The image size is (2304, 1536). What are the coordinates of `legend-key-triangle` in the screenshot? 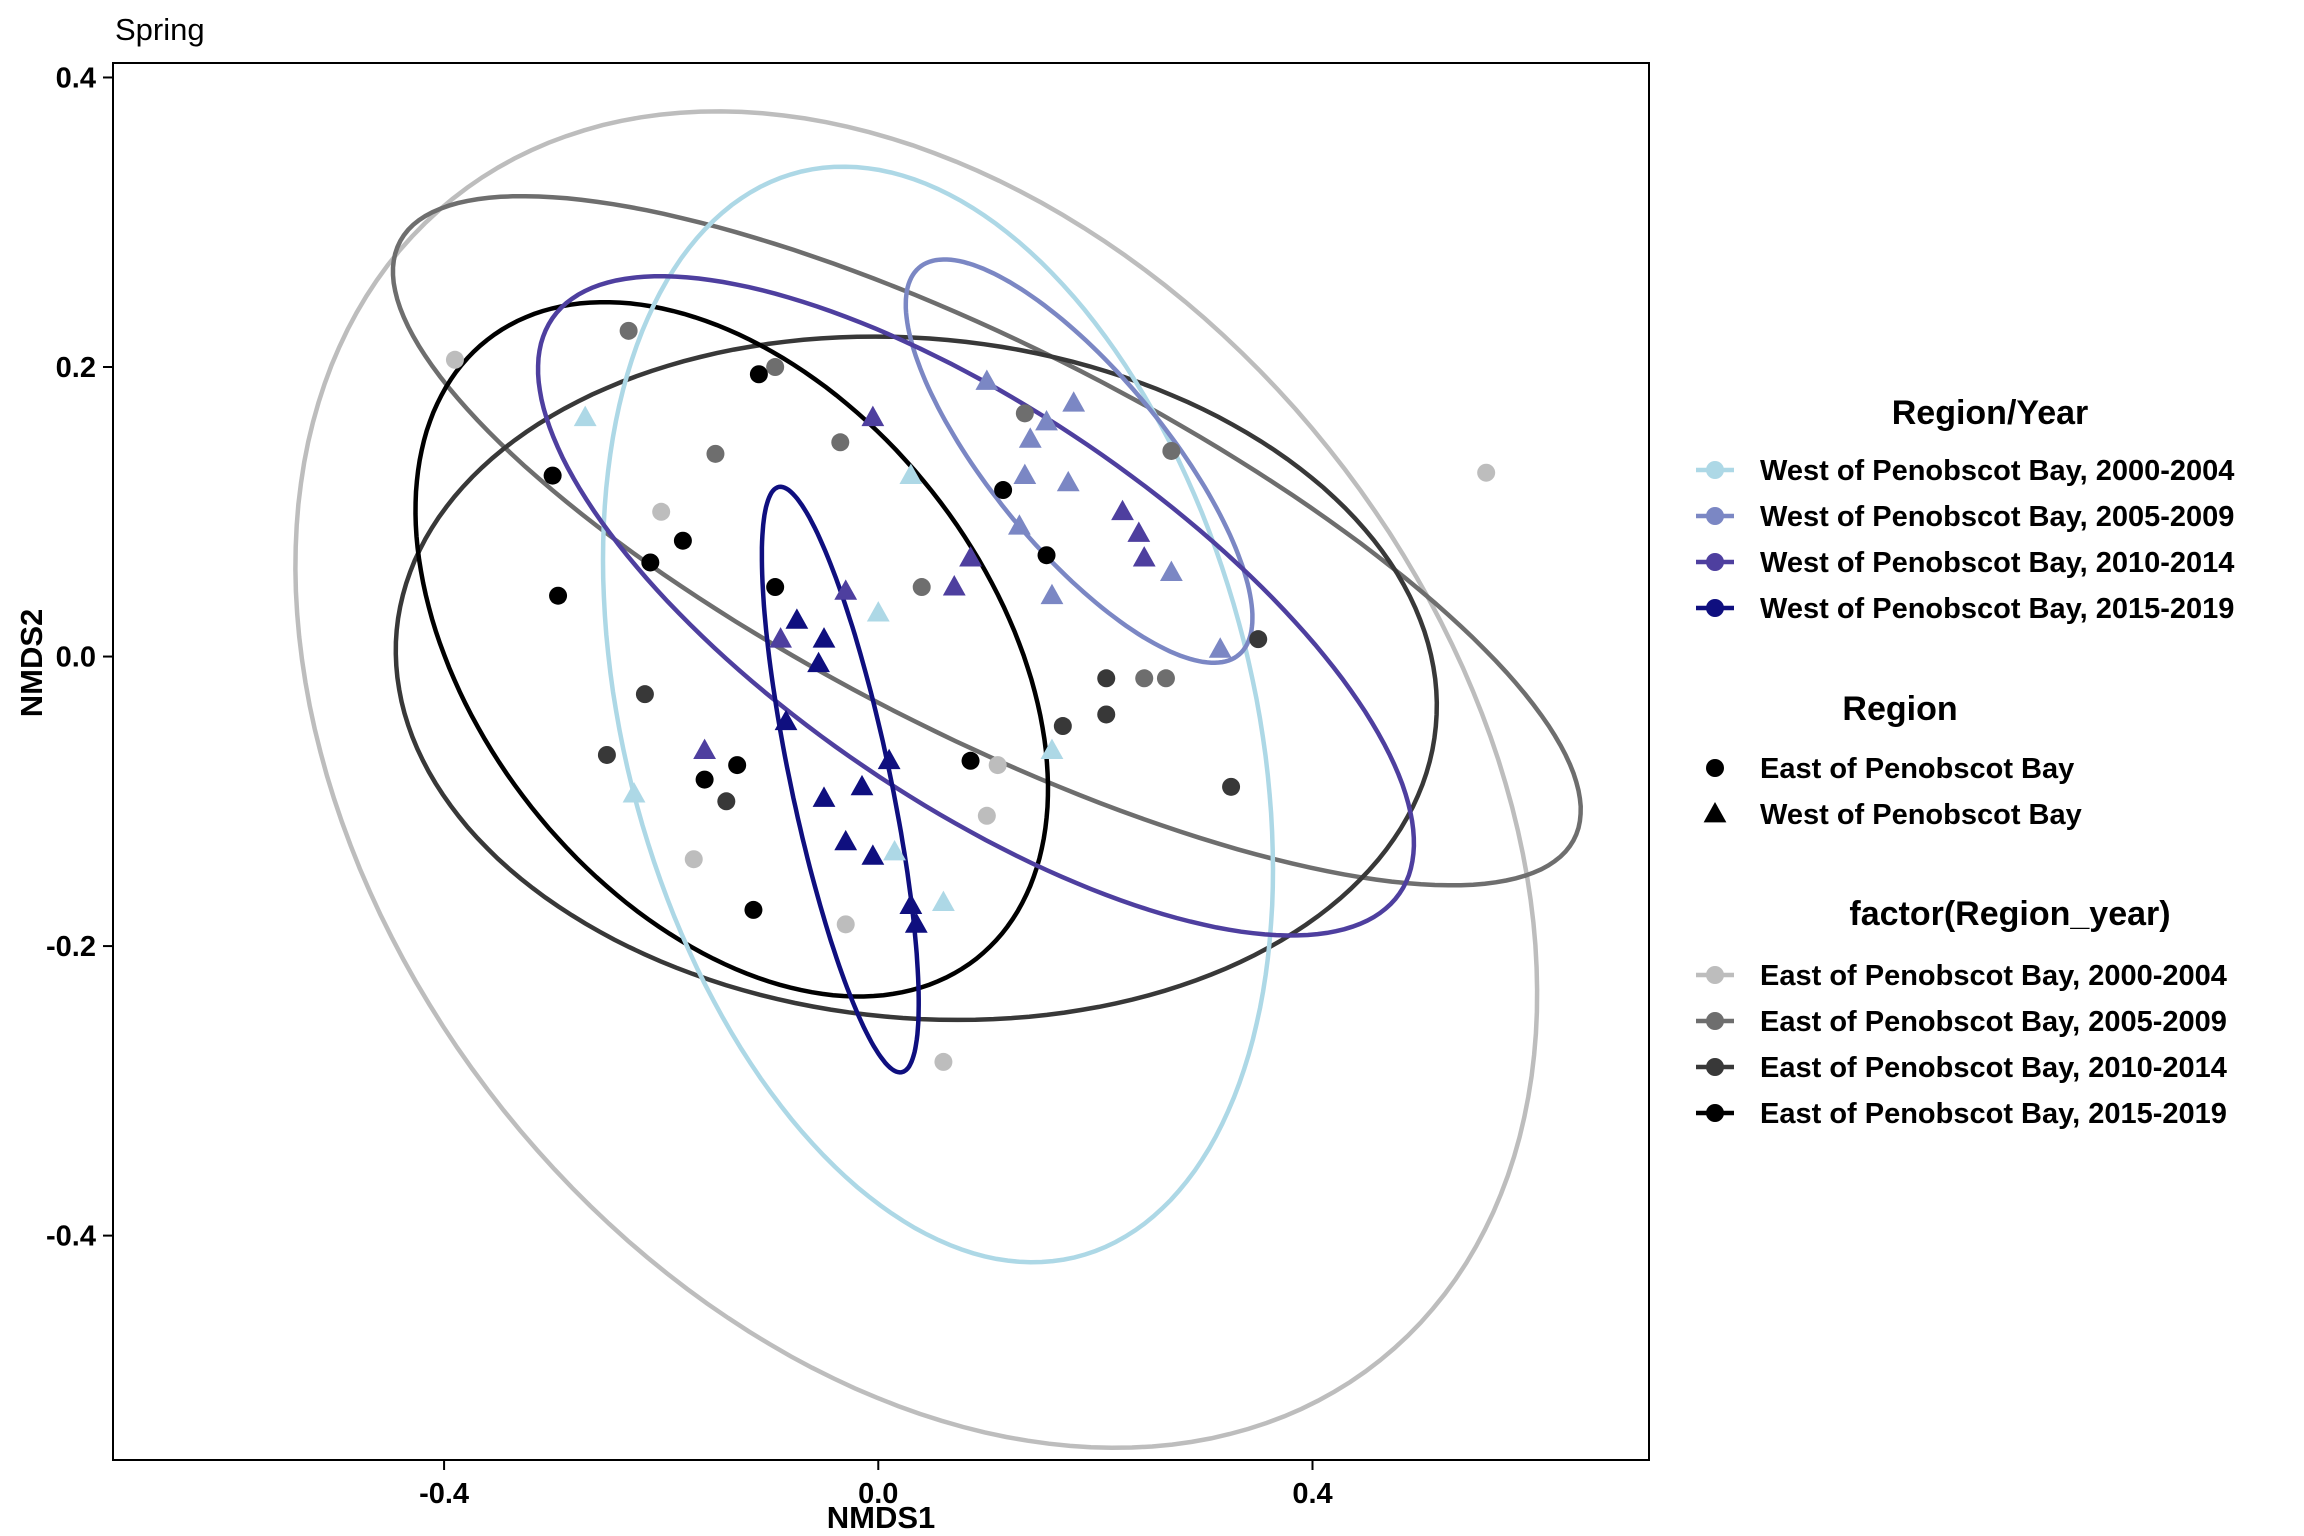 It's located at (1715, 812).